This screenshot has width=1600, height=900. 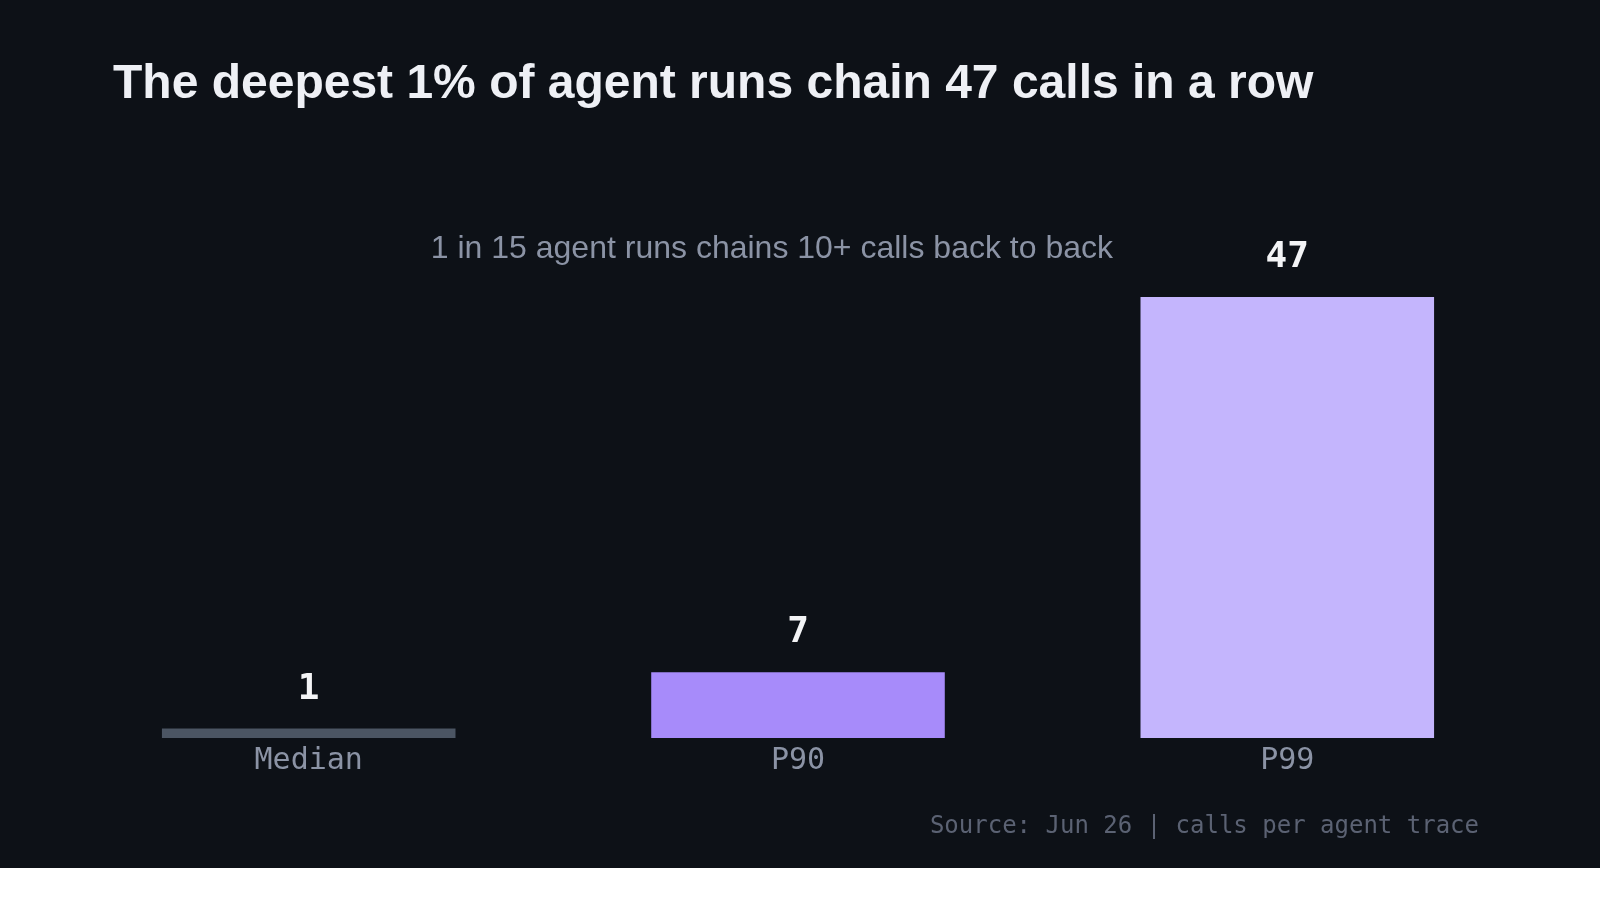 What do you see at coordinates (772, 247) in the screenshot?
I see `text: 1 in 15 agent runs chains 10+ calls back to back` at bounding box center [772, 247].